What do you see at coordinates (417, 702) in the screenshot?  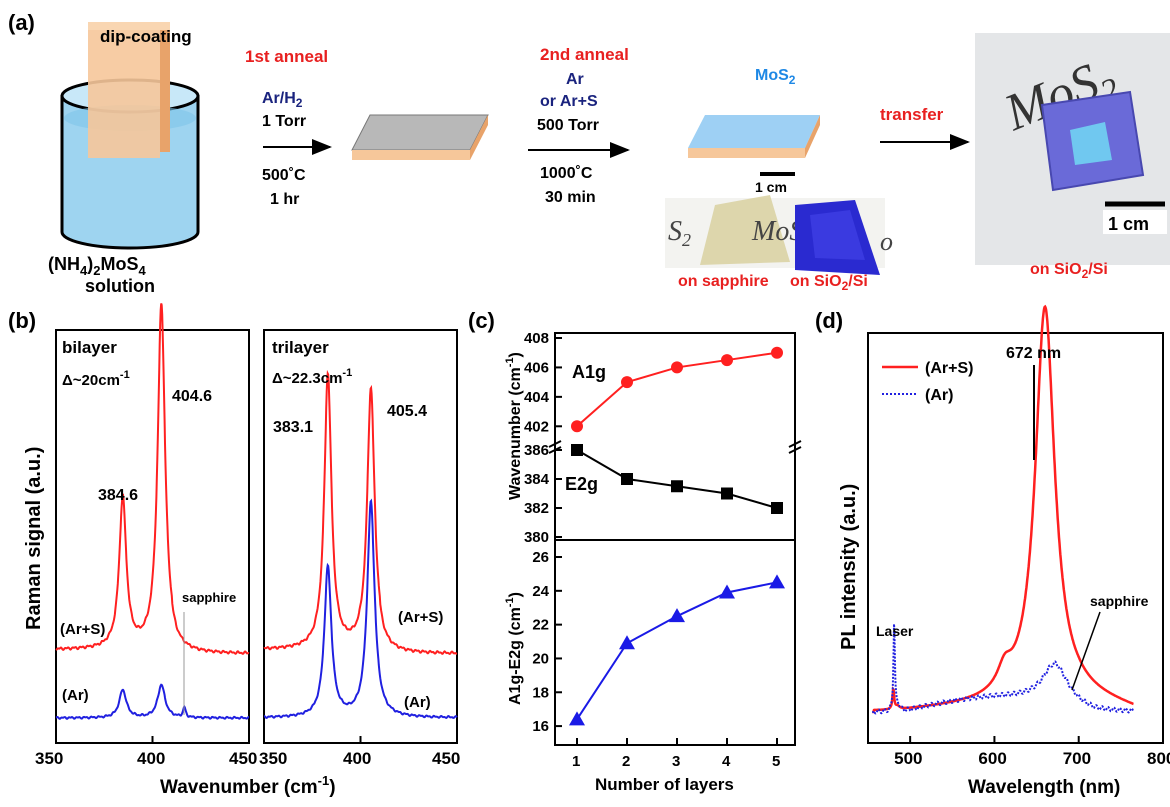 I see `b-right-ar-label: (Ar)` at bounding box center [417, 702].